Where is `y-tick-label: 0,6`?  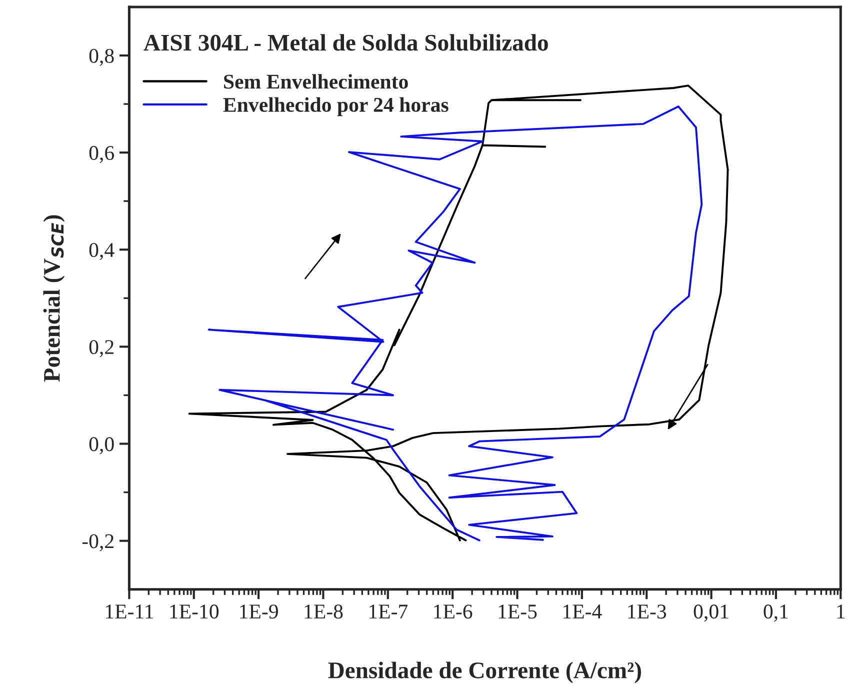
y-tick-label: 0,6 is located at coordinates (101, 154).